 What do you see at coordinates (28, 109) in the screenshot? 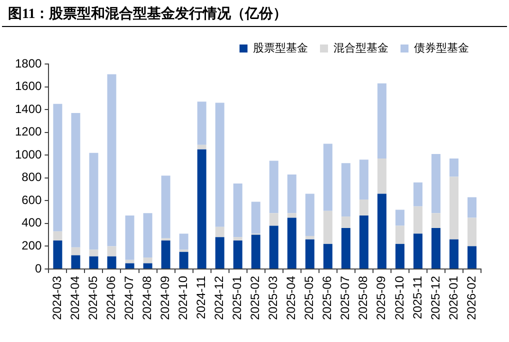
I see `y-tick-label: 1400` at bounding box center [28, 109].